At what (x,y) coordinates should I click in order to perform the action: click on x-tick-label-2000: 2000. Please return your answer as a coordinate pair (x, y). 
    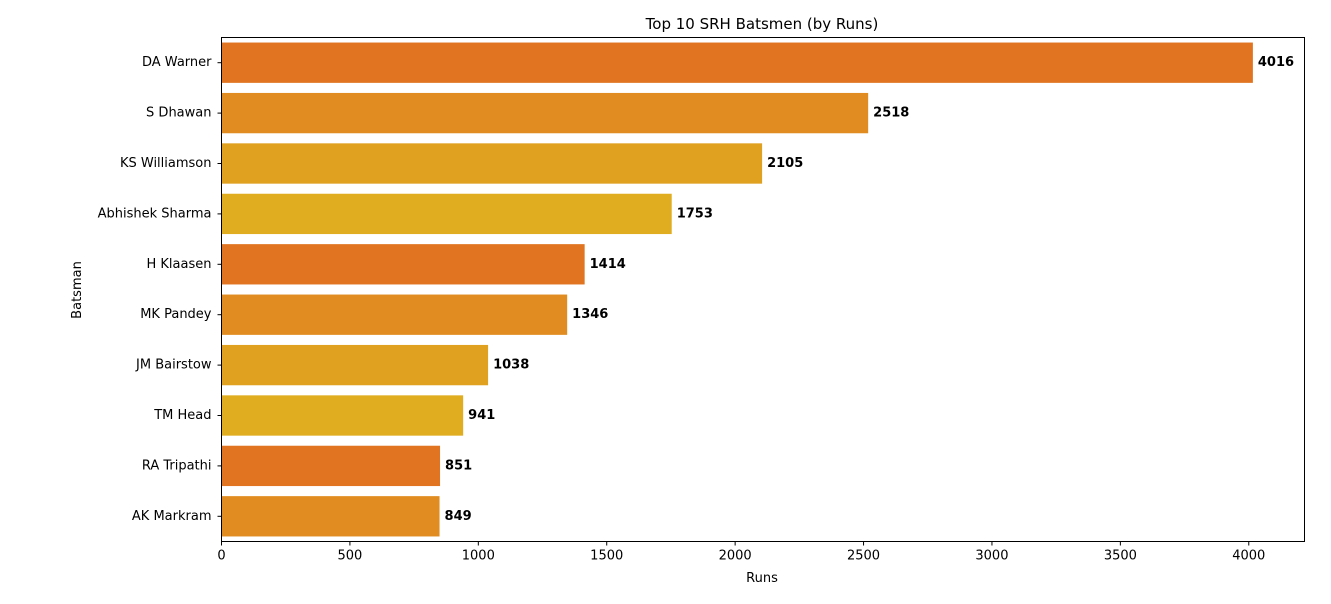
    Looking at the image, I should click on (735, 556).